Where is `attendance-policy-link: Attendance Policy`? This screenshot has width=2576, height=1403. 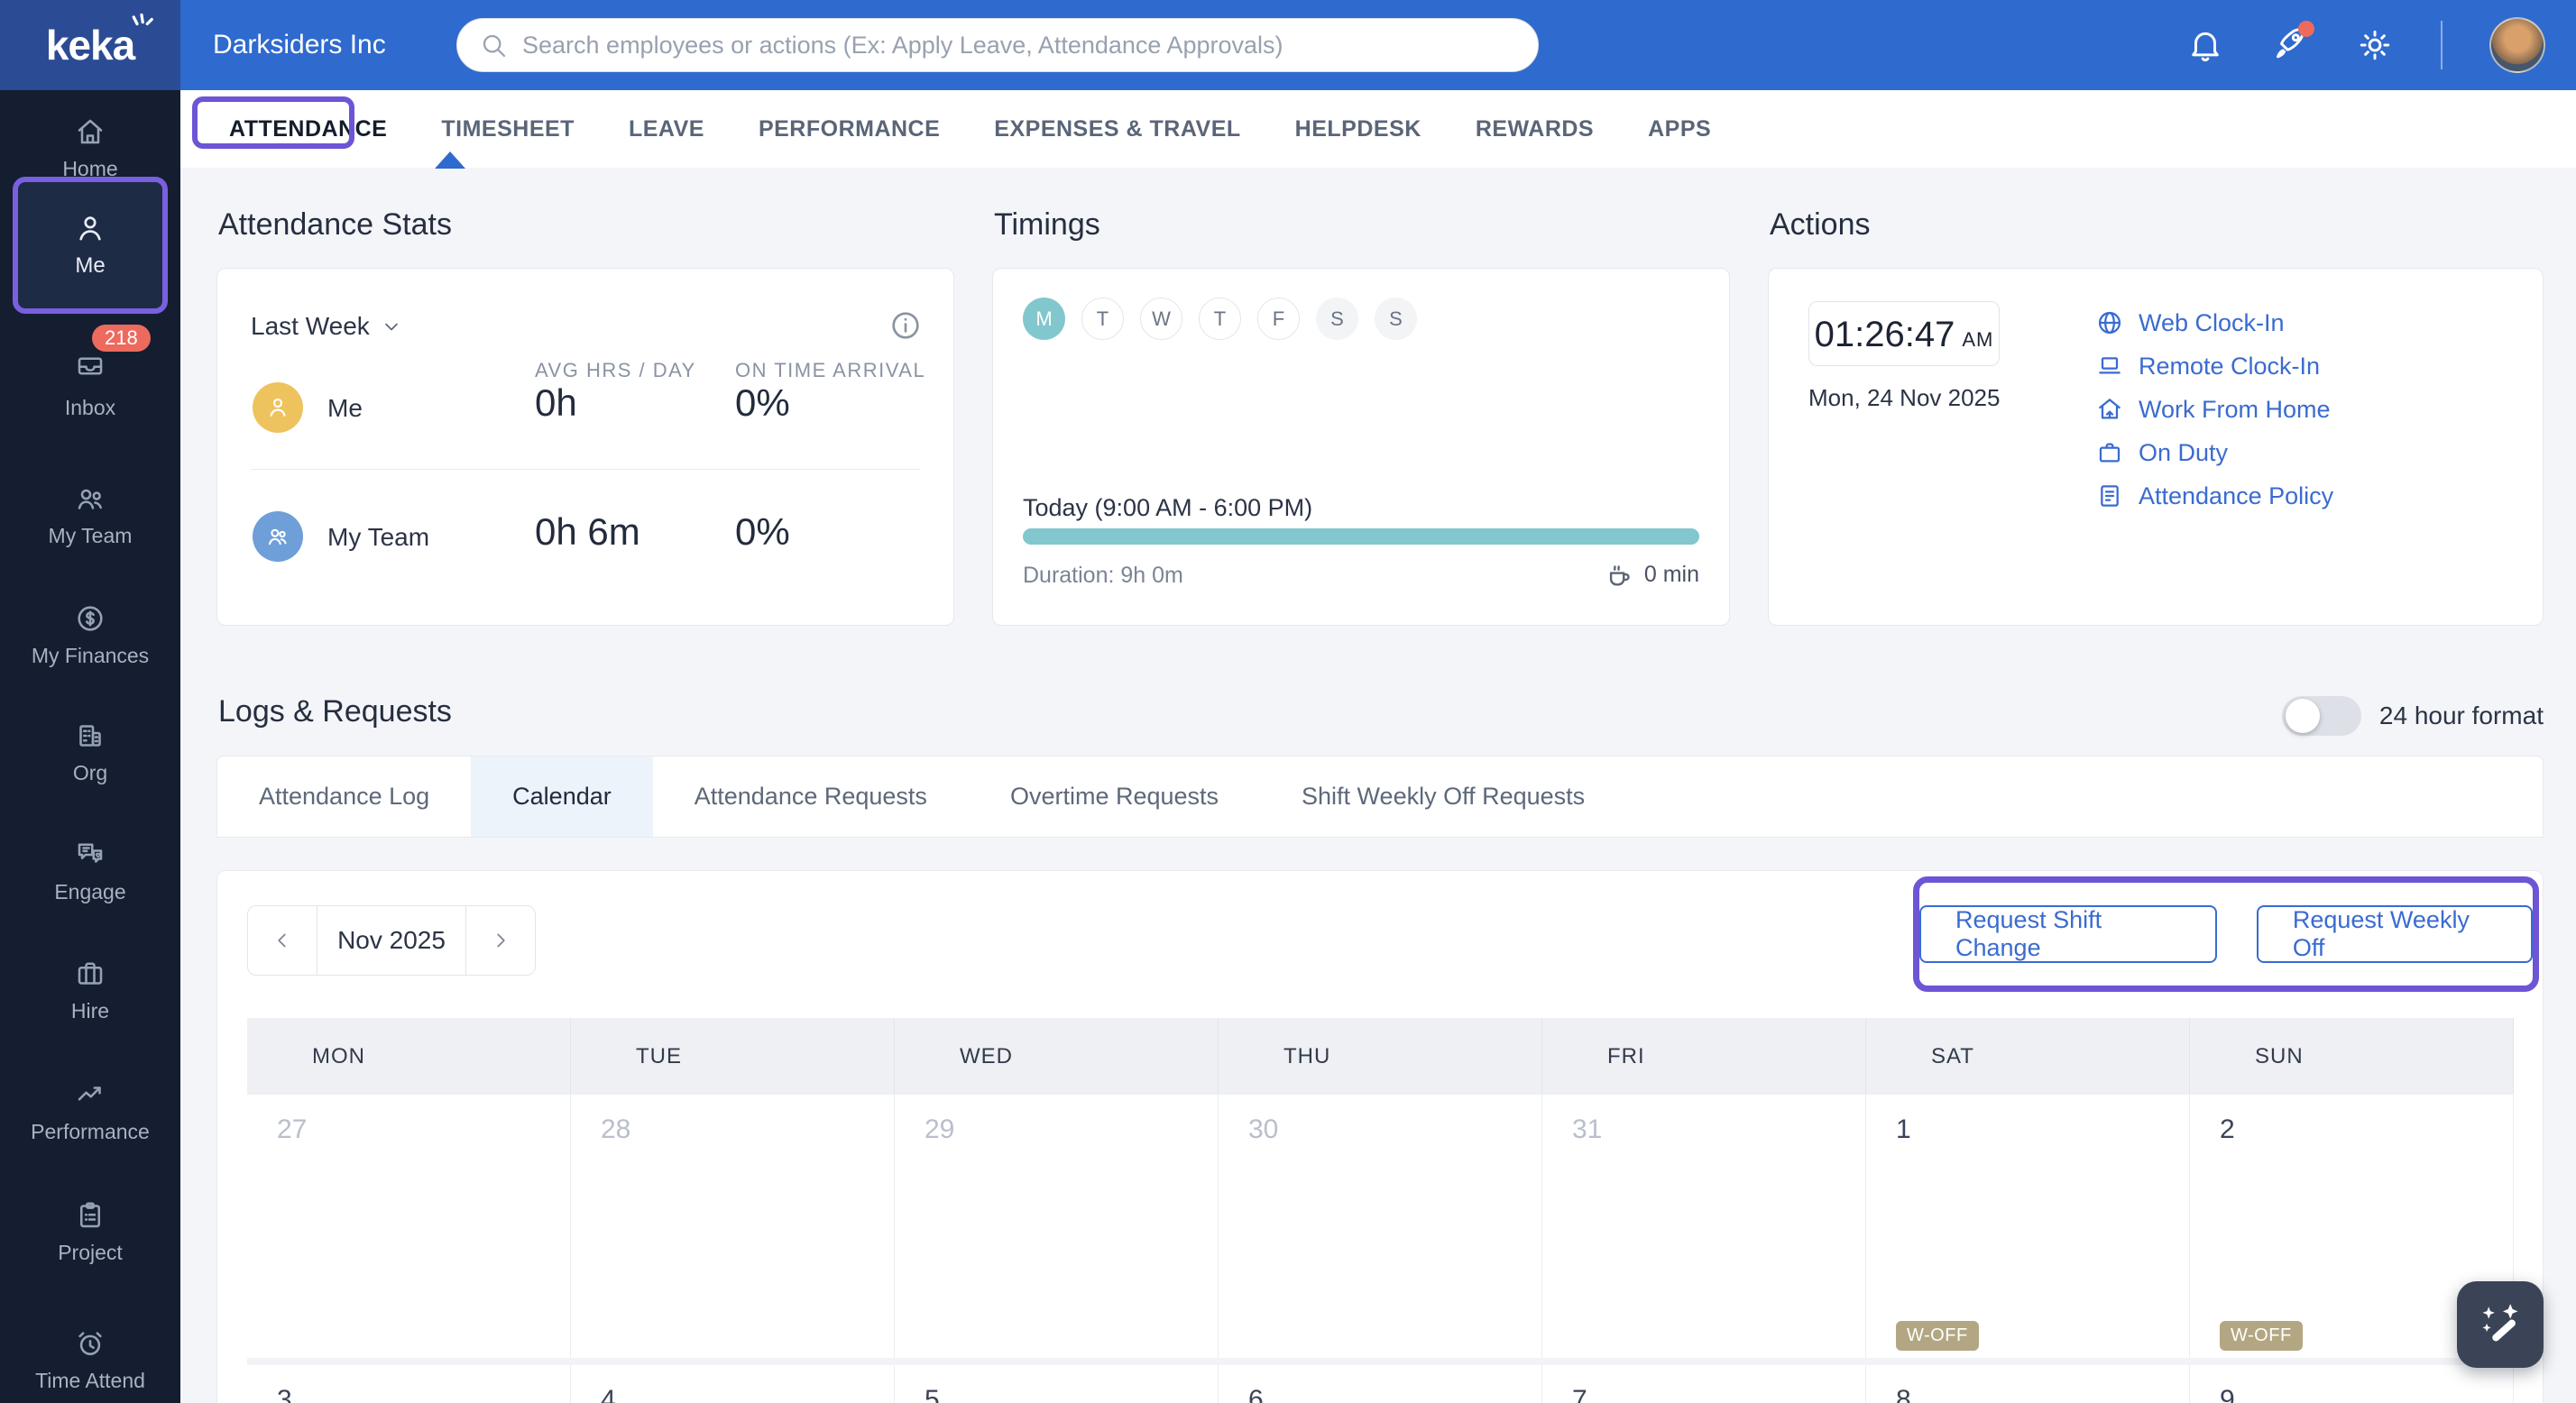
attendance-policy-link: Attendance Policy is located at coordinates (2214, 496).